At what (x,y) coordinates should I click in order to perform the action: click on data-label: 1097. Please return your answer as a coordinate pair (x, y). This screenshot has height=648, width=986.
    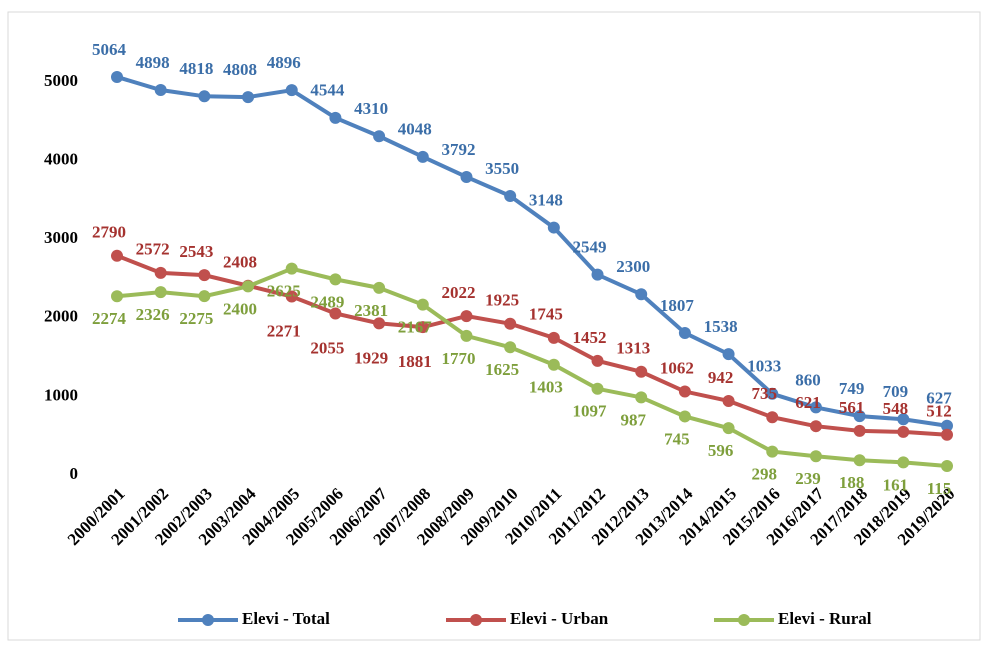
    Looking at the image, I should click on (590, 411).